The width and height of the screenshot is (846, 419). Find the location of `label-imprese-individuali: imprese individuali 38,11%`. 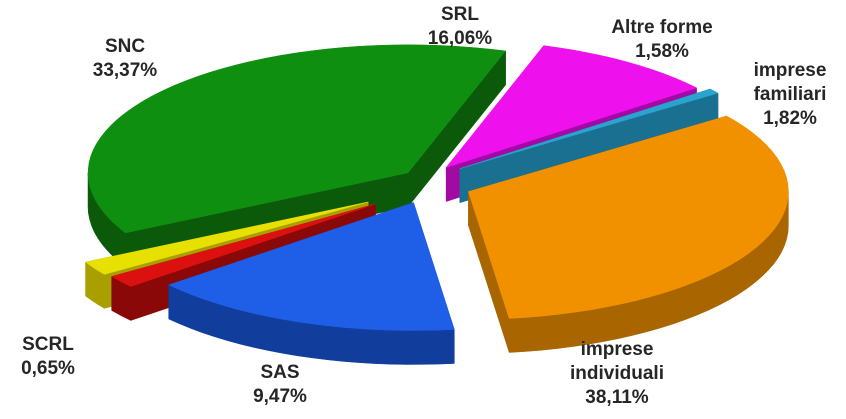

label-imprese-individuali: imprese individuali 38,11% is located at coordinates (617, 373).